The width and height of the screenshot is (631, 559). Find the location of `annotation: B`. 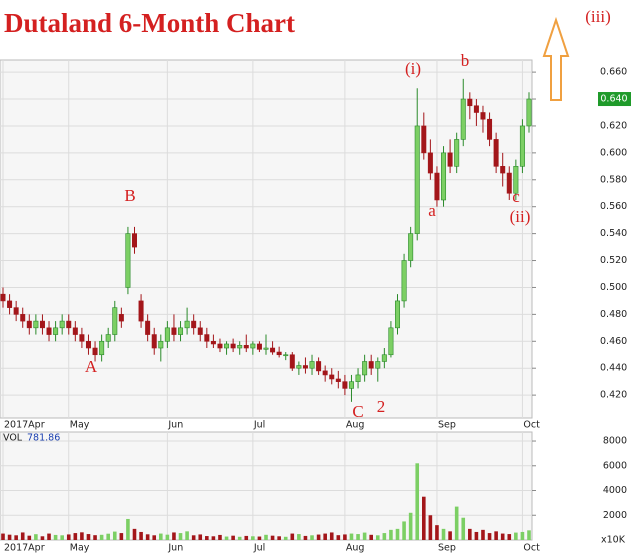

annotation: B is located at coordinates (129, 195).